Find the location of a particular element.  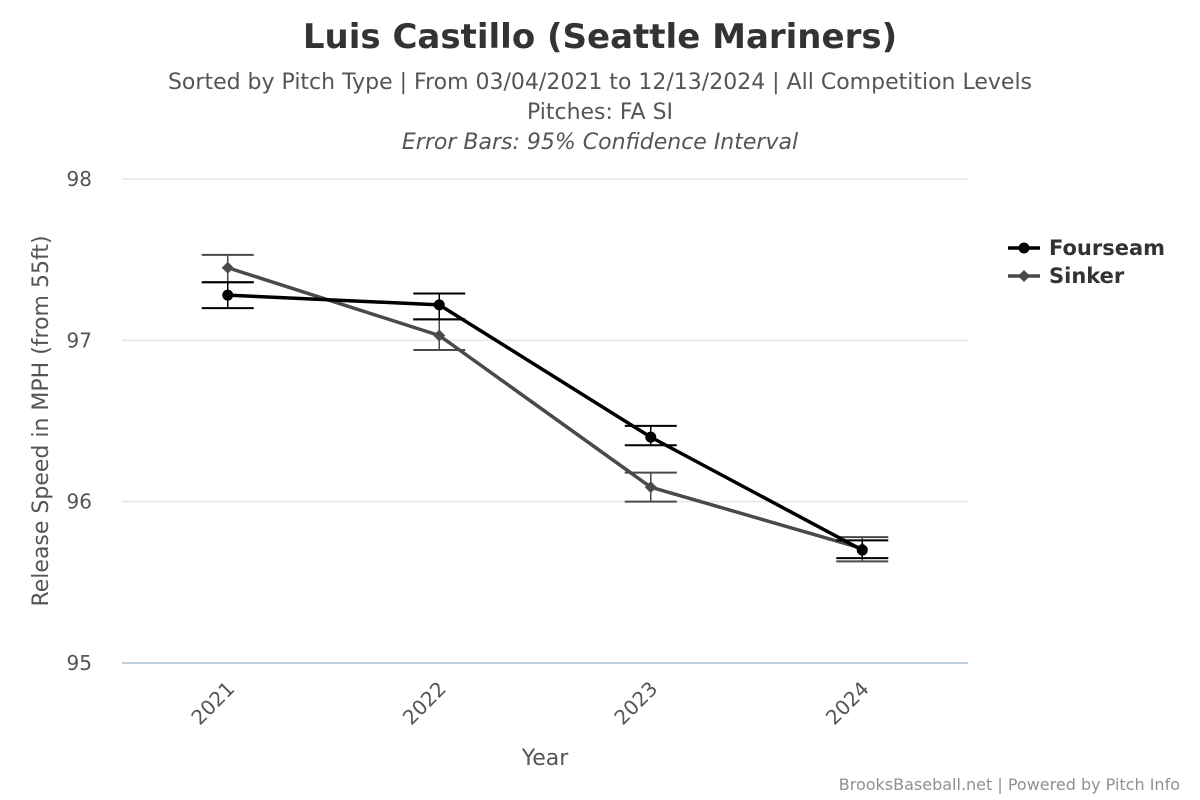

legend-label: Fourseam is located at coordinates (1107, 248).